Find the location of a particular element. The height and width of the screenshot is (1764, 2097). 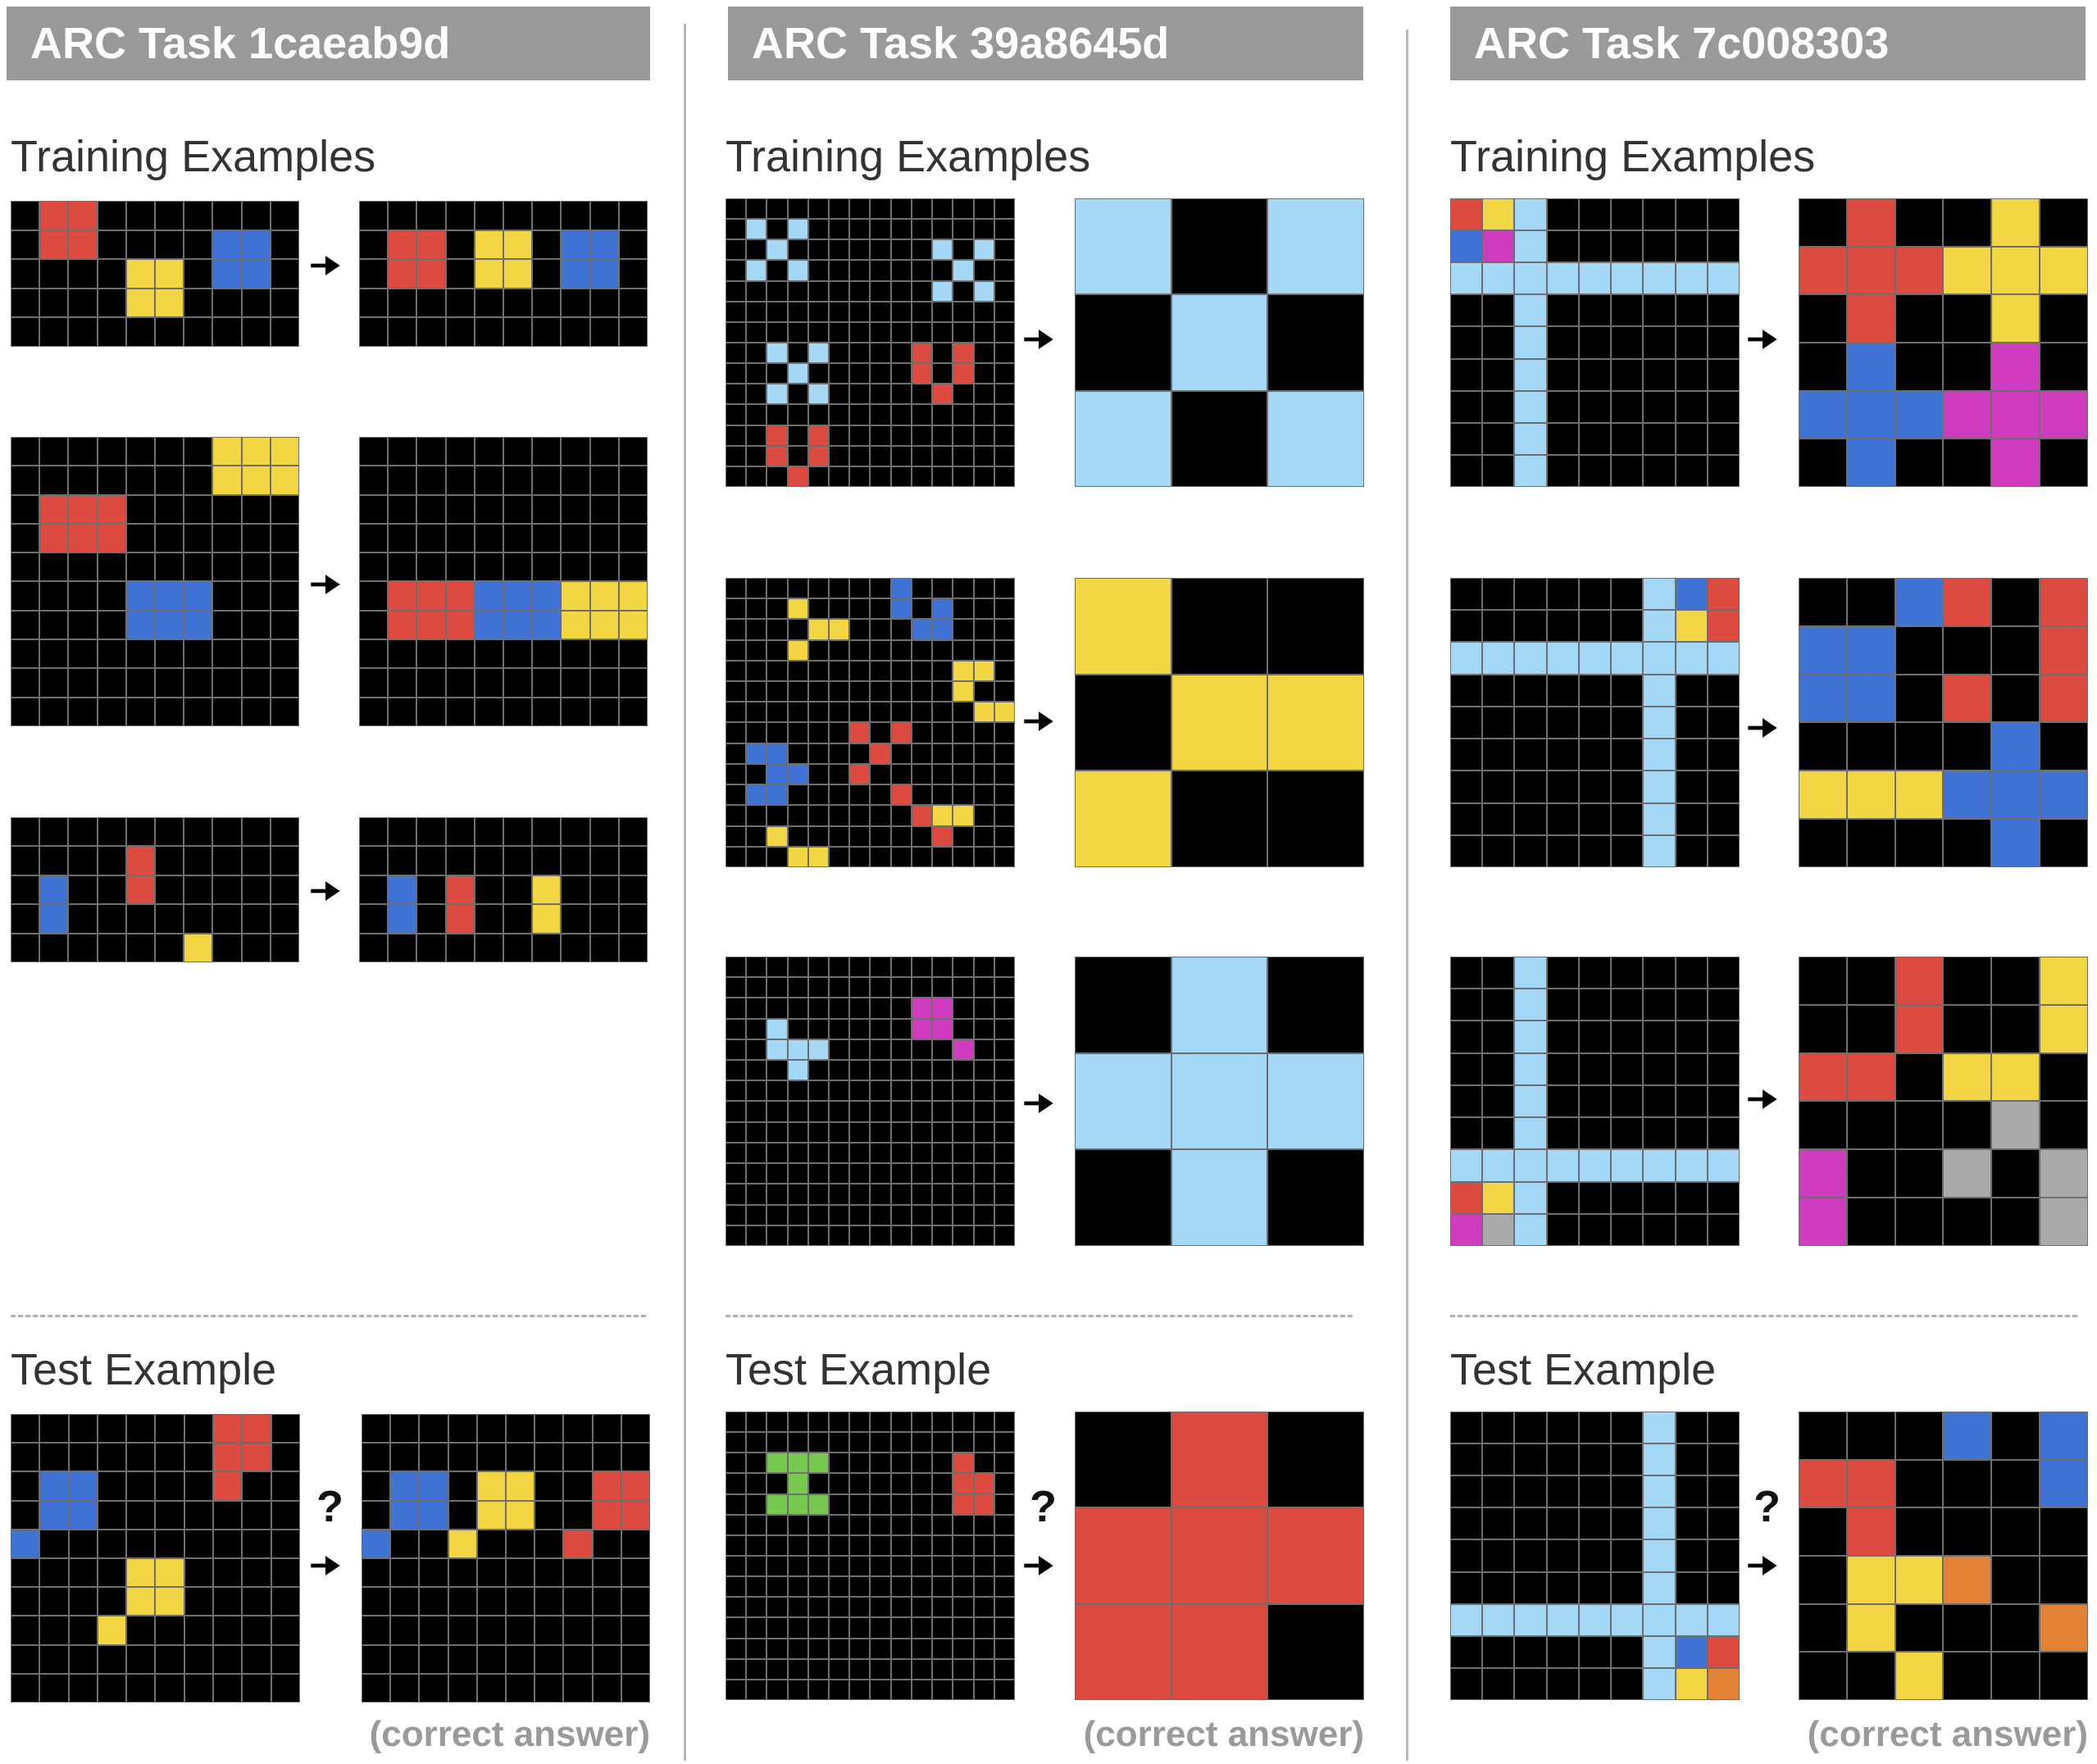

question-mark: ? is located at coordinates (1043, 1506).